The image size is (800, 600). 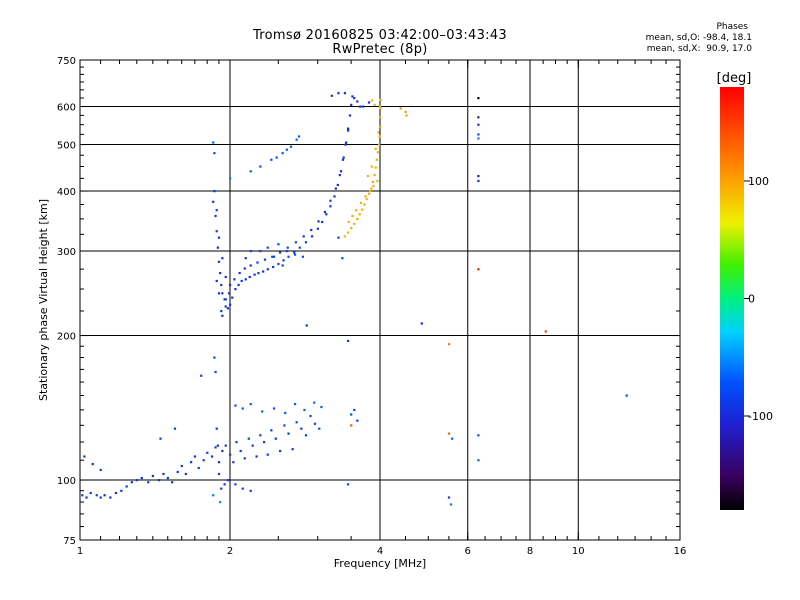 I want to click on colorbar, so click(x=732, y=298).